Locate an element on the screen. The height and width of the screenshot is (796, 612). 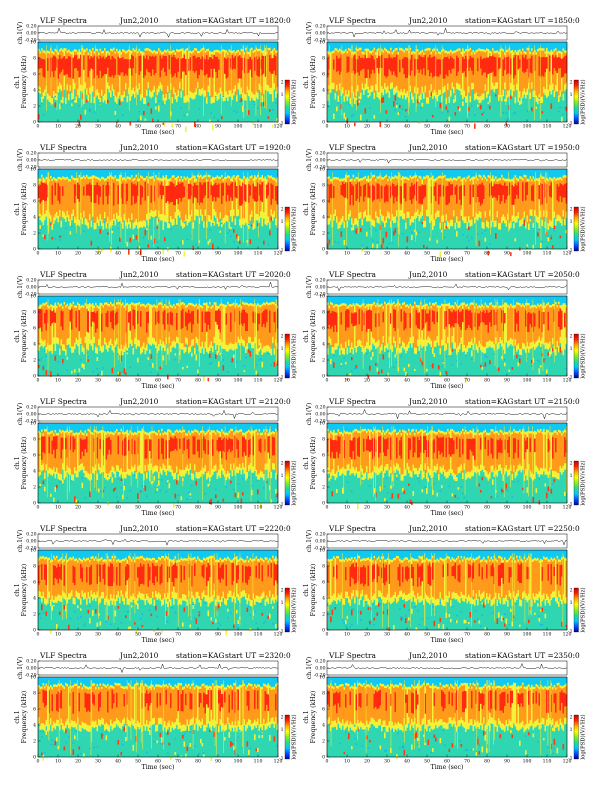
spectrogram-top-band is located at coordinates (158, 173).